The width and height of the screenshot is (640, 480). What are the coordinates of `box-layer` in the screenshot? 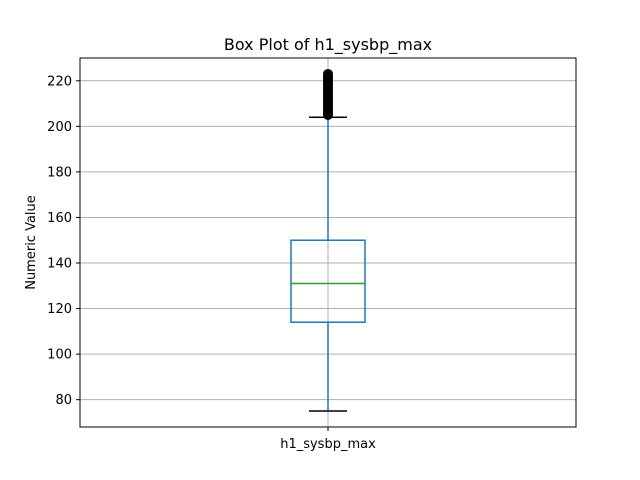 It's located at (328, 240).